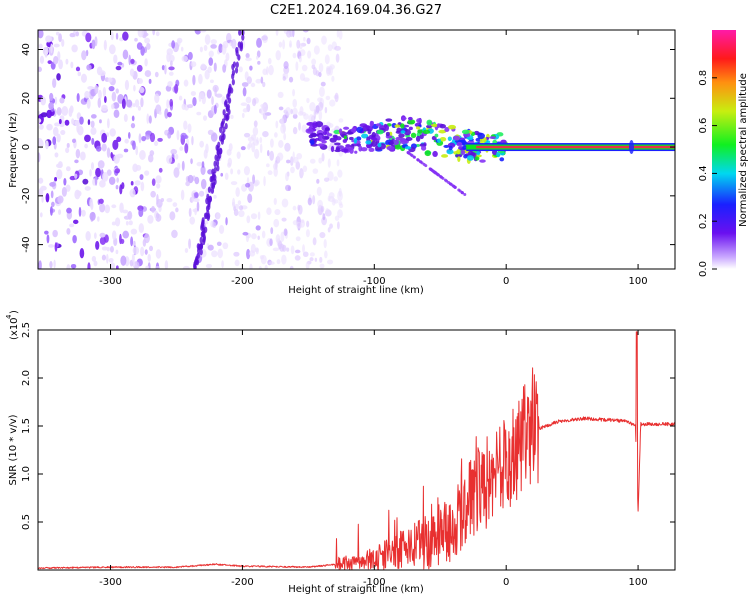 Image resolution: width=750 pixels, height=600 pixels. Describe the element at coordinates (724, 149) in the screenshot. I see `colorbar-gradient` at that location.